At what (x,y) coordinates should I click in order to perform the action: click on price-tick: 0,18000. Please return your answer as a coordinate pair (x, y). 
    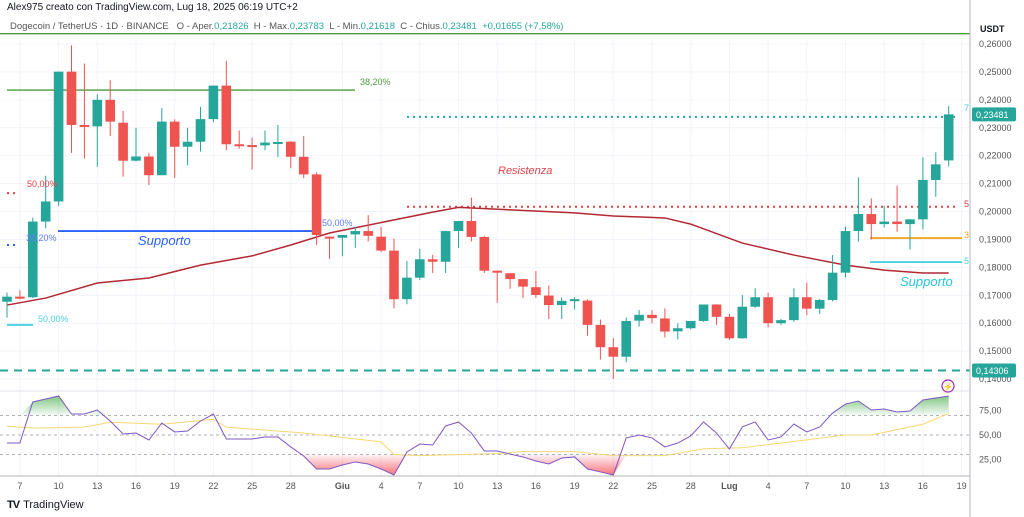
    Looking at the image, I should click on (995, 267).